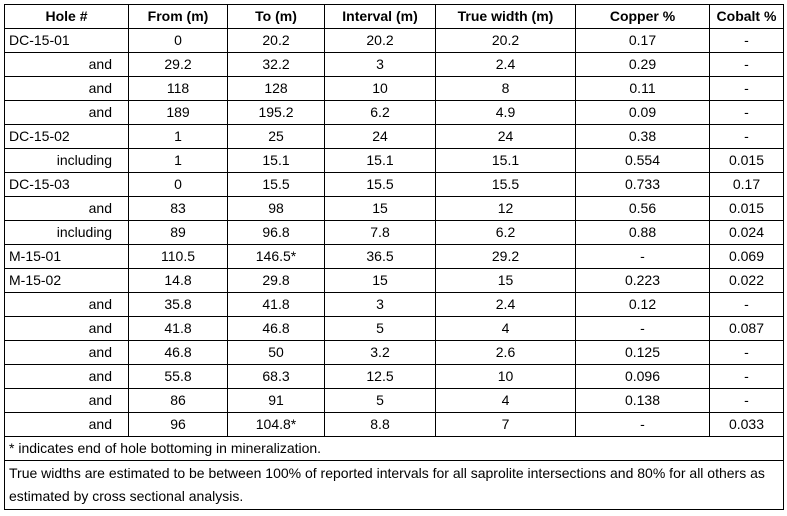 The image size is (787, 516). I want to click on cell-from: 1, so click(178, 136).